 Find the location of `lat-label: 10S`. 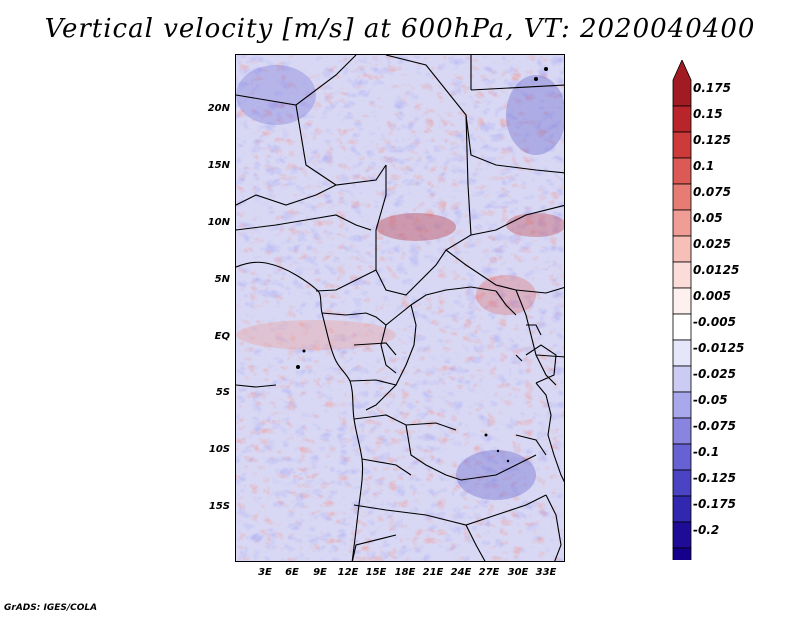

lat-label: 10S is located at coordinates (219, 449).